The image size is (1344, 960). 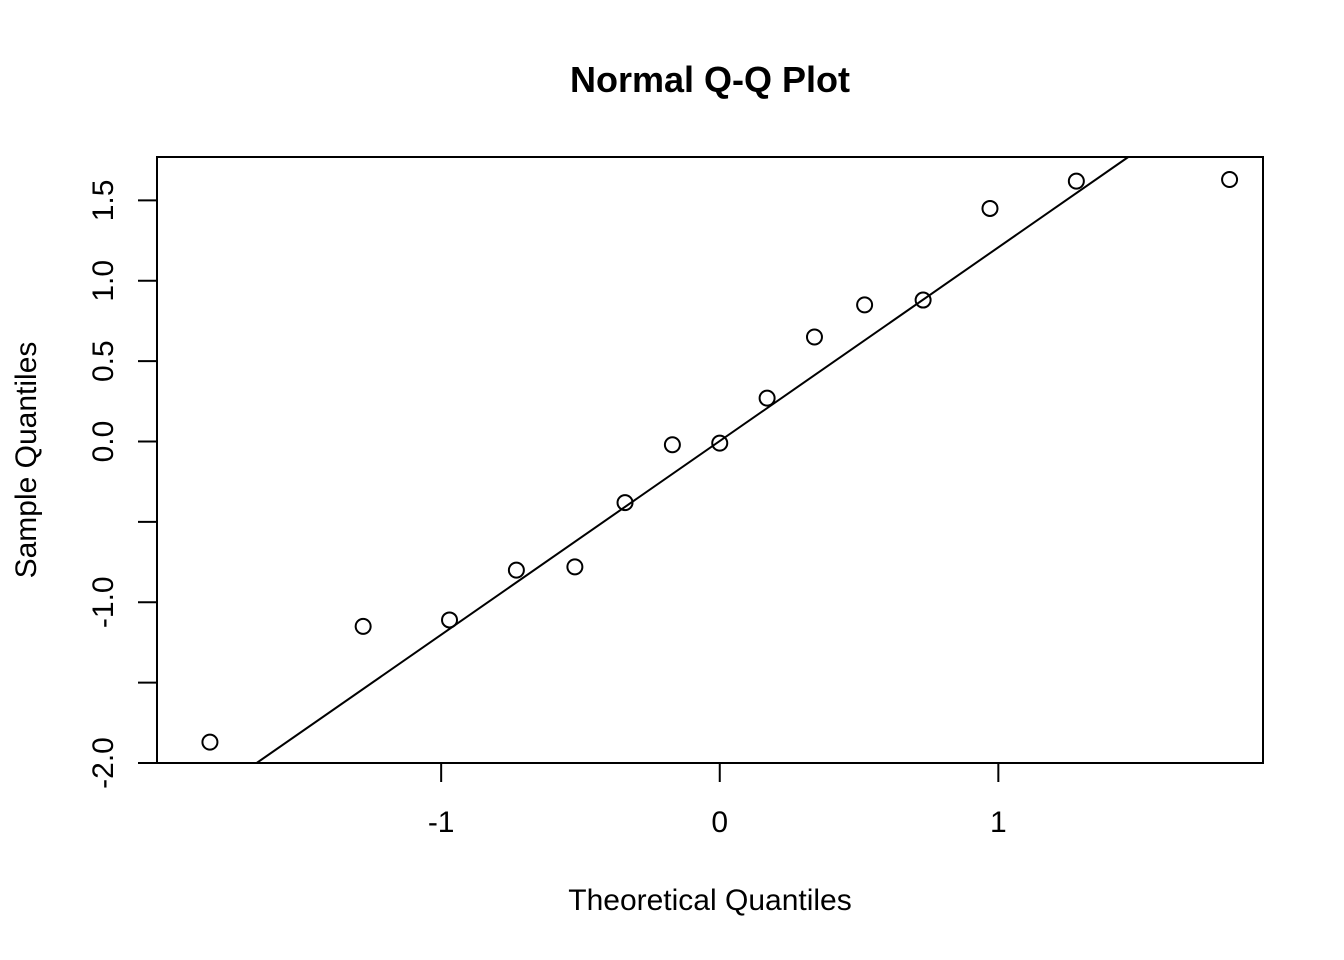 I want to click on y-tick-label: 0.0, so click(x=103, y=442).